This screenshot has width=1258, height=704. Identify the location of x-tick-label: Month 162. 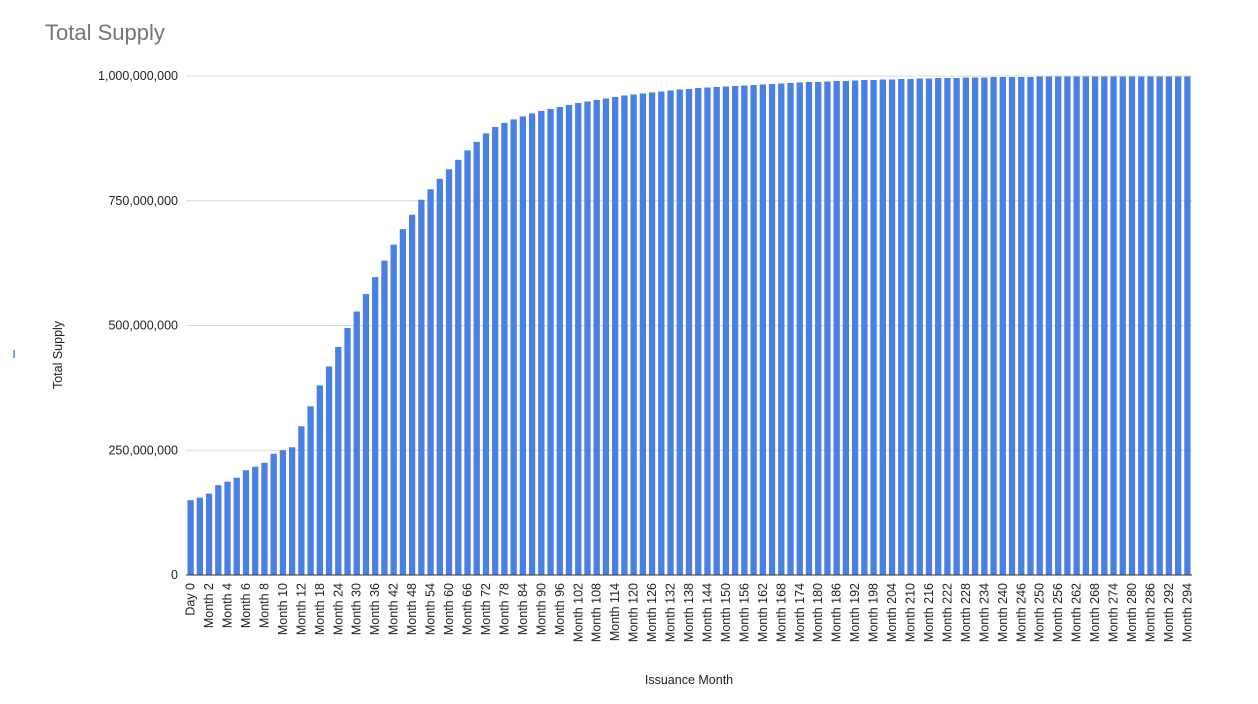
(763, 612).